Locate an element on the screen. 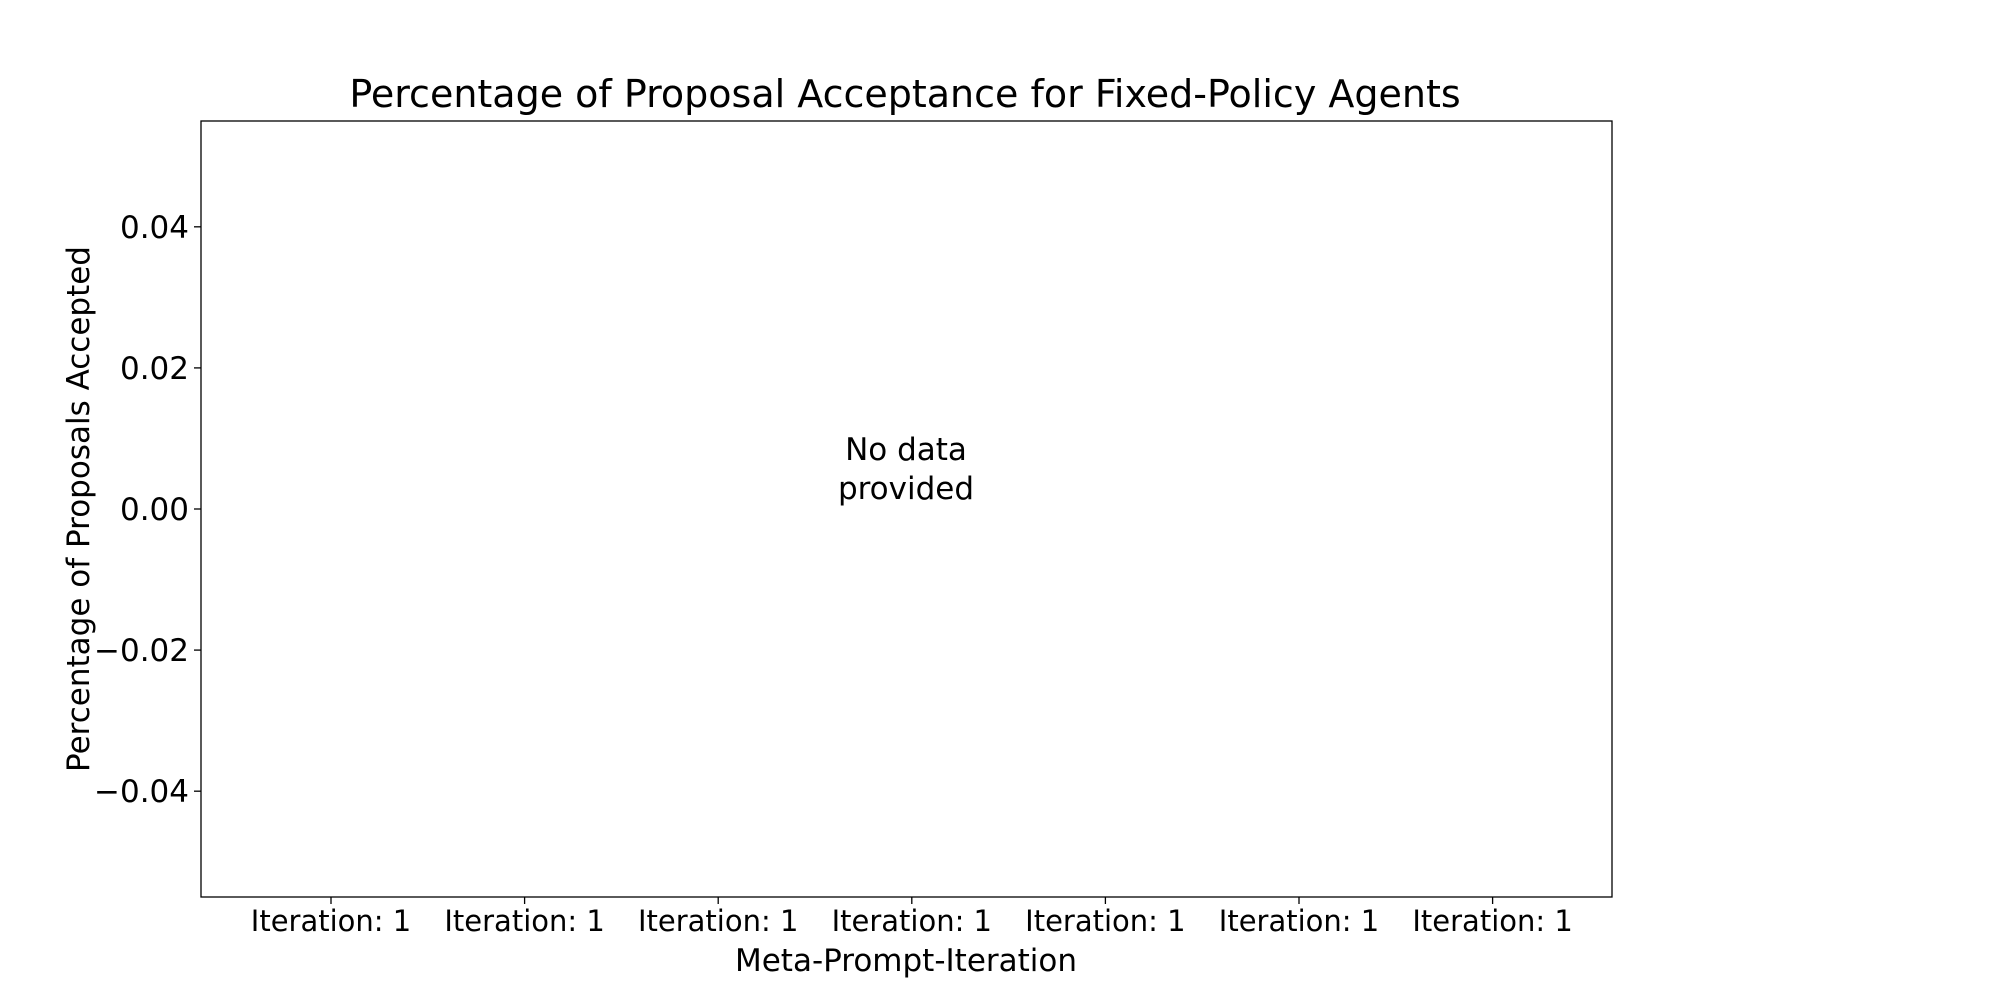  no-data-annotation-line-1: No data is located at coordinates (906, 450).